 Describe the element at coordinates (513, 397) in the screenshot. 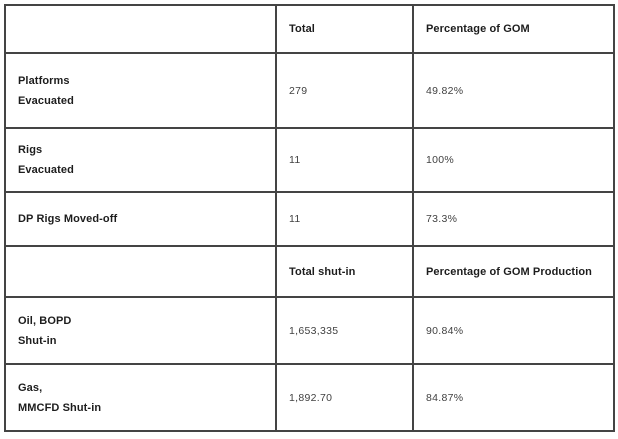

I see `gas-mmcfd-shut-in-percentage-cell: 84.87%` at that location.